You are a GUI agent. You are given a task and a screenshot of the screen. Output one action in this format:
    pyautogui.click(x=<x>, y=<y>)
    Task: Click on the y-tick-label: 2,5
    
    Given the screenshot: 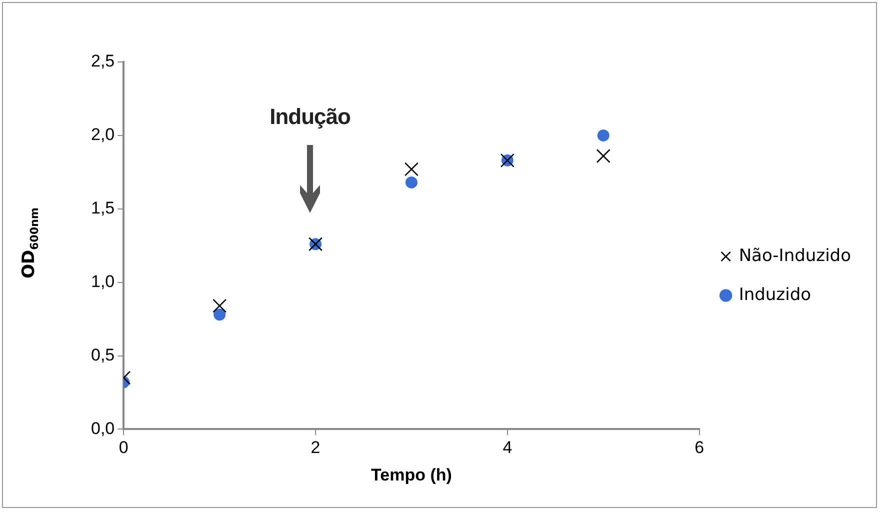 What is the action you would take?
    pyautogui.click(x=102, y=61)
    